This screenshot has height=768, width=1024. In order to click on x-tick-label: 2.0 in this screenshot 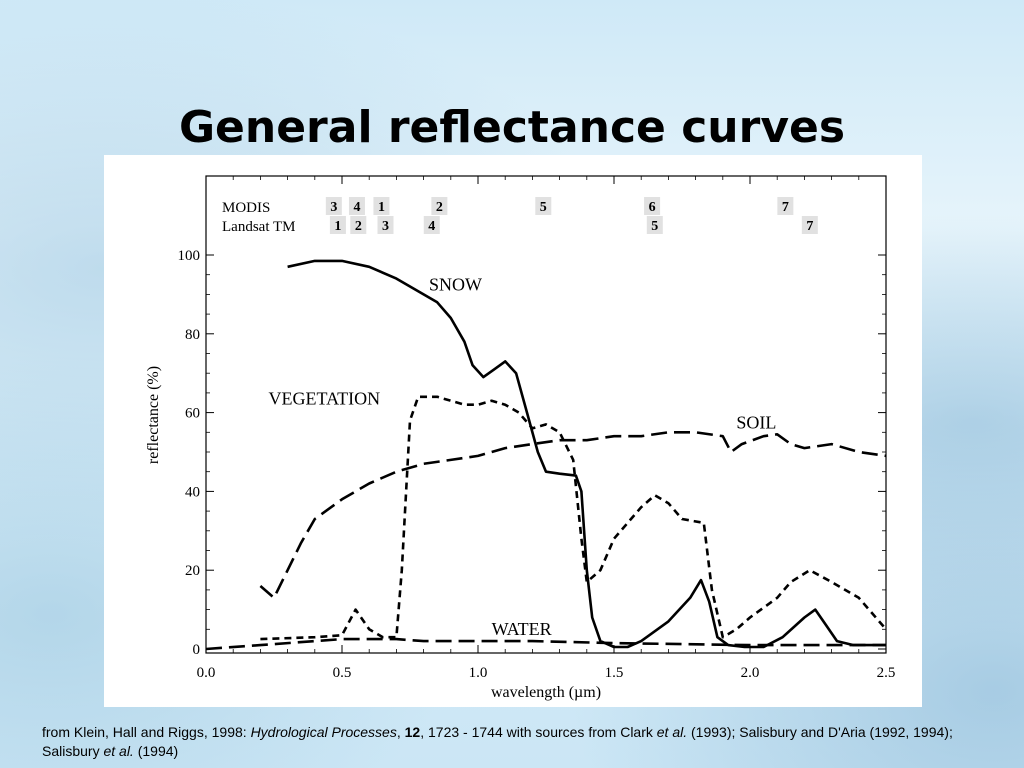, I will do `click(750, 673)`.